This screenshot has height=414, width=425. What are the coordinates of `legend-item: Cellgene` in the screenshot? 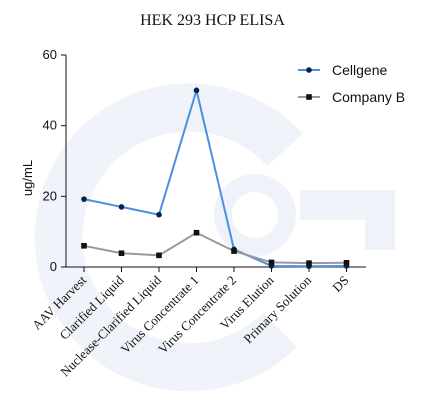 It's located at (342, 70).